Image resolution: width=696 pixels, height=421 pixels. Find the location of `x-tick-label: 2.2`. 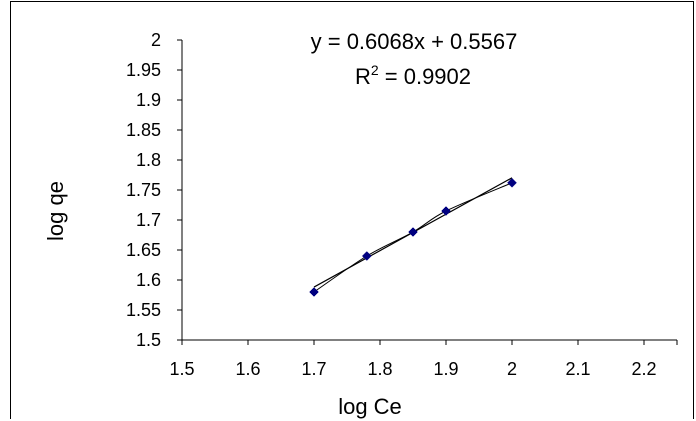

x-tick-label: 2.2 is located at coordinates (643, 369).